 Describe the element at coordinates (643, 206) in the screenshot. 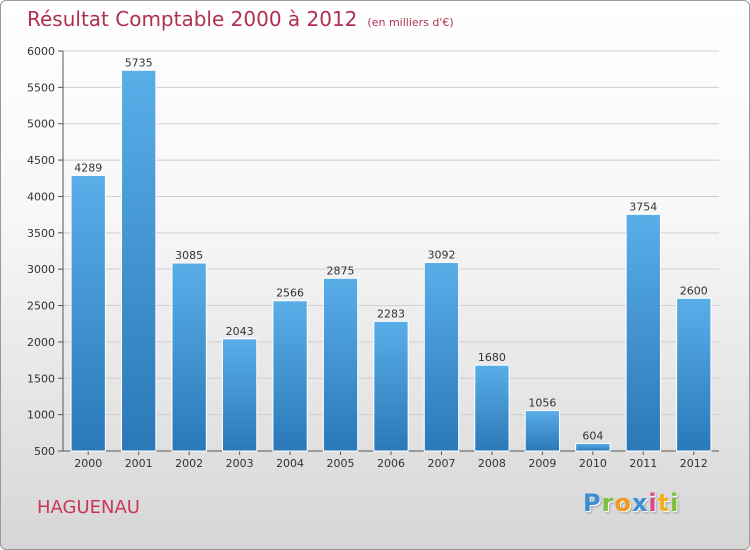

I see `data-label: 3754` at that location.